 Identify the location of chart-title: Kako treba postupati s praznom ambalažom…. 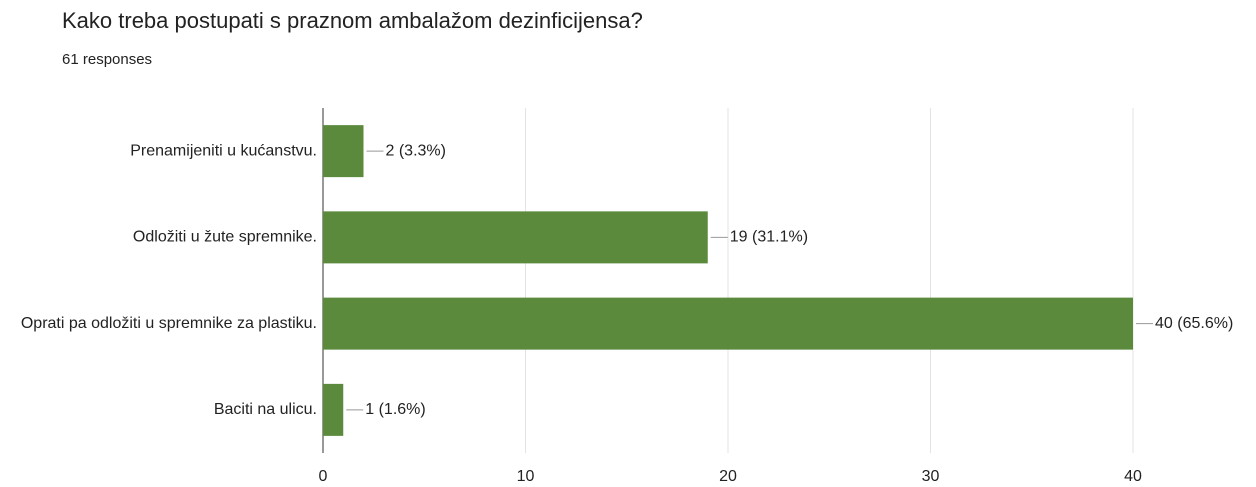
(352, 20).